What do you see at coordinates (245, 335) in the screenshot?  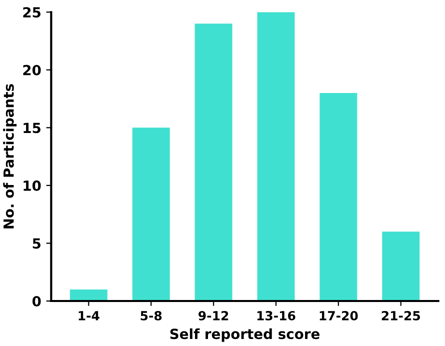 I see `x-axis-title: Self reported score` at bounding box center [245, 335].